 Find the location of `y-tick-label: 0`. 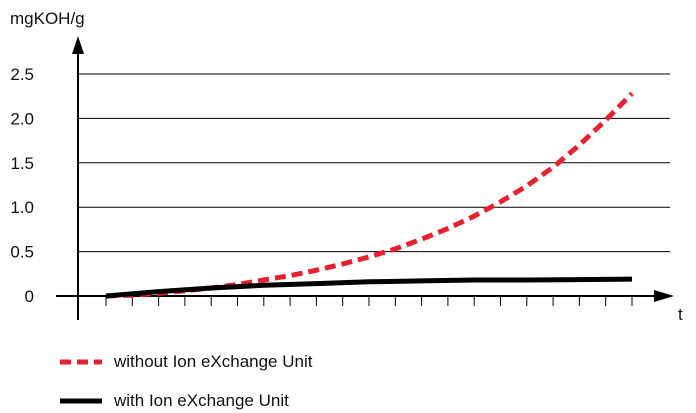

y-tick-label: 0 is located at coordinates (29, 296).